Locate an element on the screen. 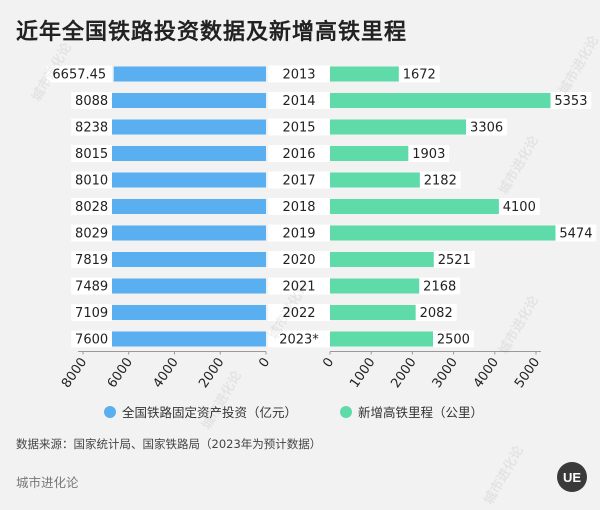 The height and width of the screenshot is (510, 600). investment-tick-label: 6000 is located at coordinates (120, 373).